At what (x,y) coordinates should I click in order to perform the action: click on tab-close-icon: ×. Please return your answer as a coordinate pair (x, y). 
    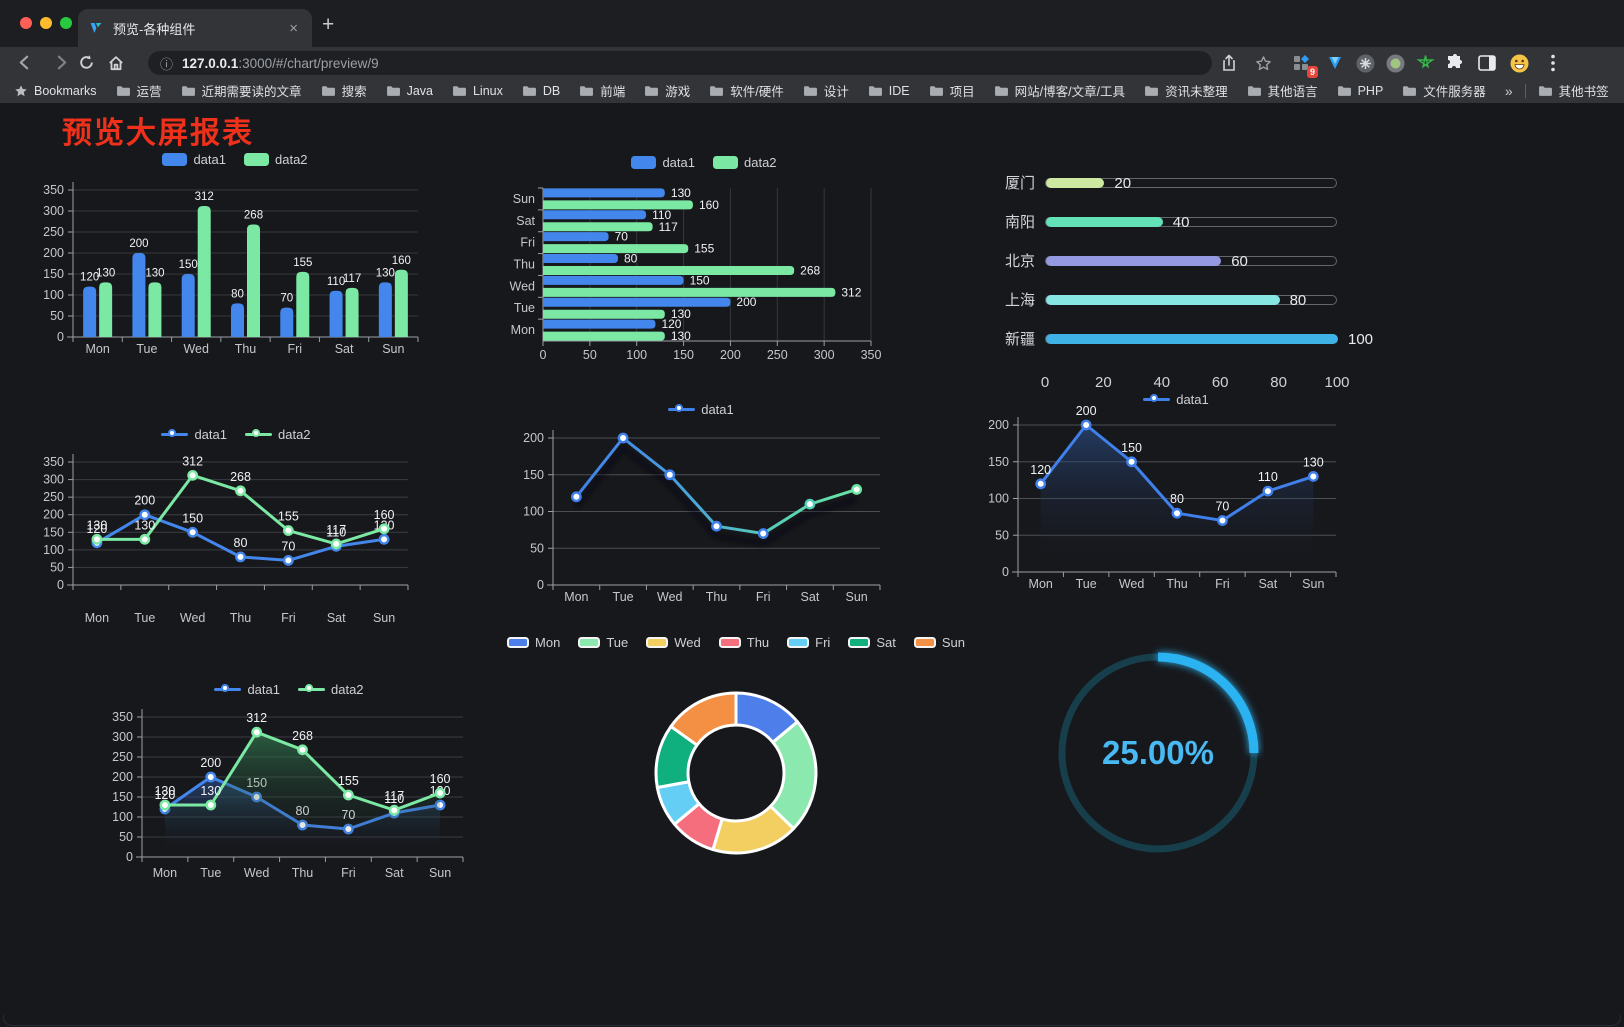
    Looking at the image, I should click on (293, 28).